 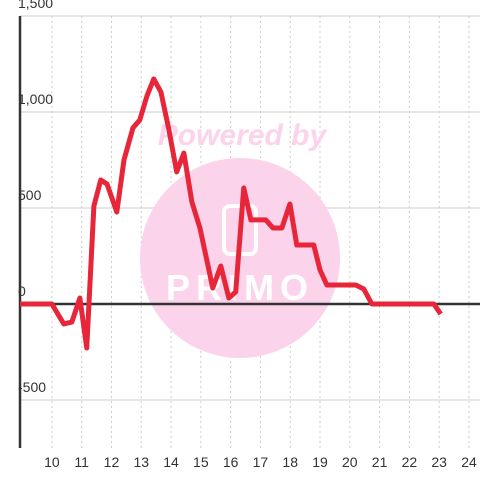 I want to click on x-tick-label: 18, so click(x=290, y=462).